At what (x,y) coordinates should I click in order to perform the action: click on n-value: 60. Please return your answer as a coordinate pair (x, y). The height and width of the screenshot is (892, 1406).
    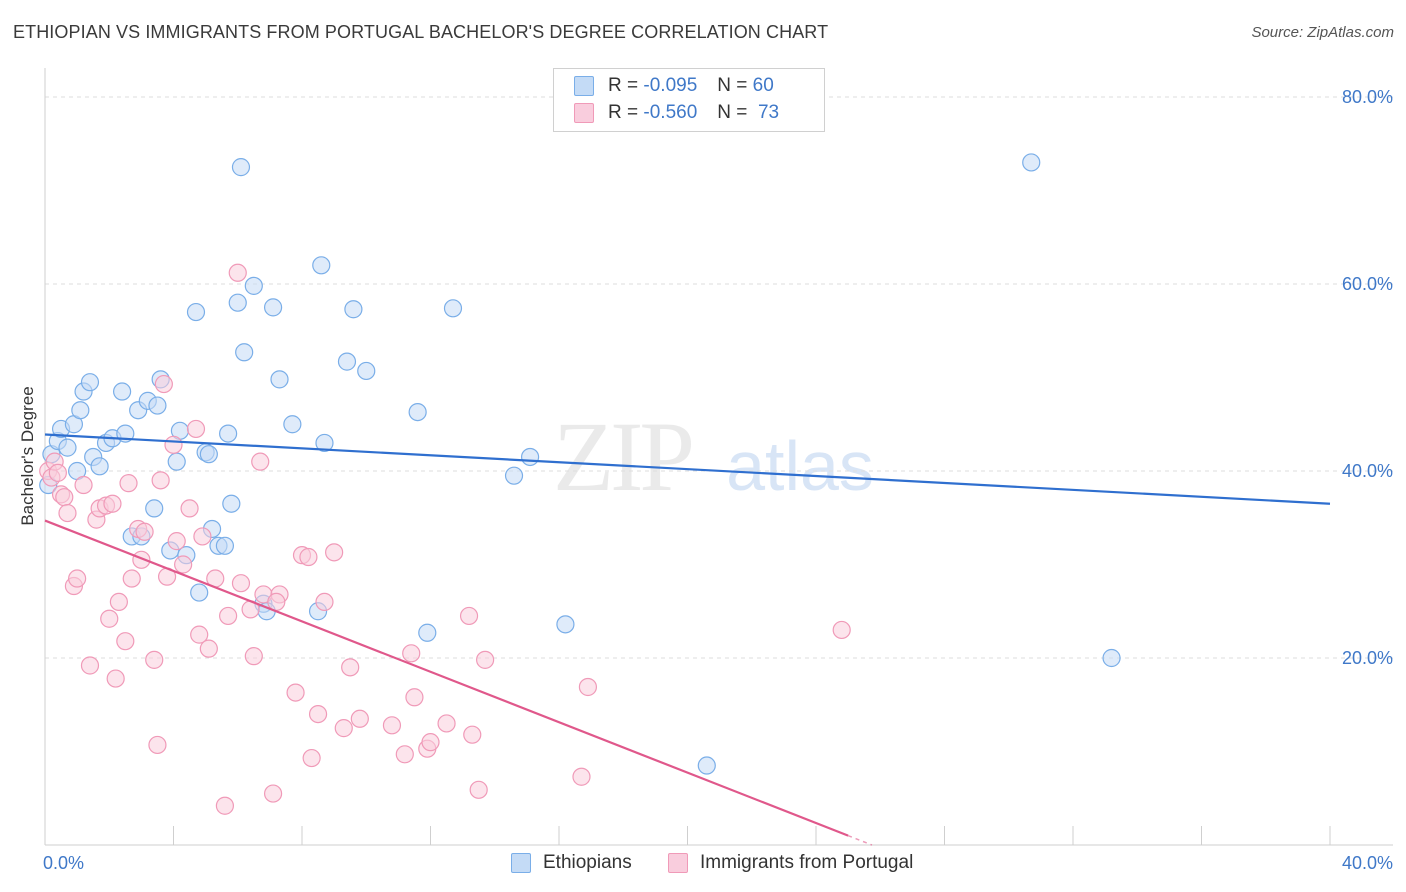
    Looking at the image, I should click on (763, 85).